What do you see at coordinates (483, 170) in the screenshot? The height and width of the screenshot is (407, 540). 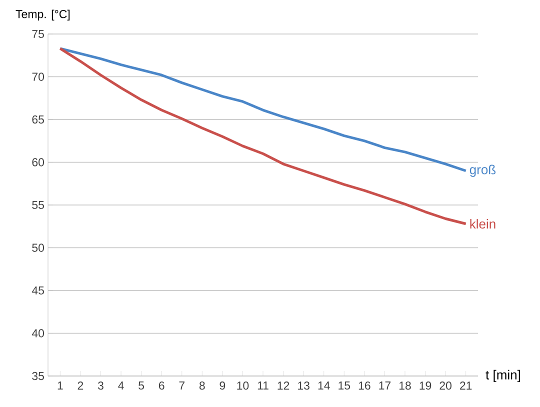 I see `series-label: groß` at bounding box center [483, 170].